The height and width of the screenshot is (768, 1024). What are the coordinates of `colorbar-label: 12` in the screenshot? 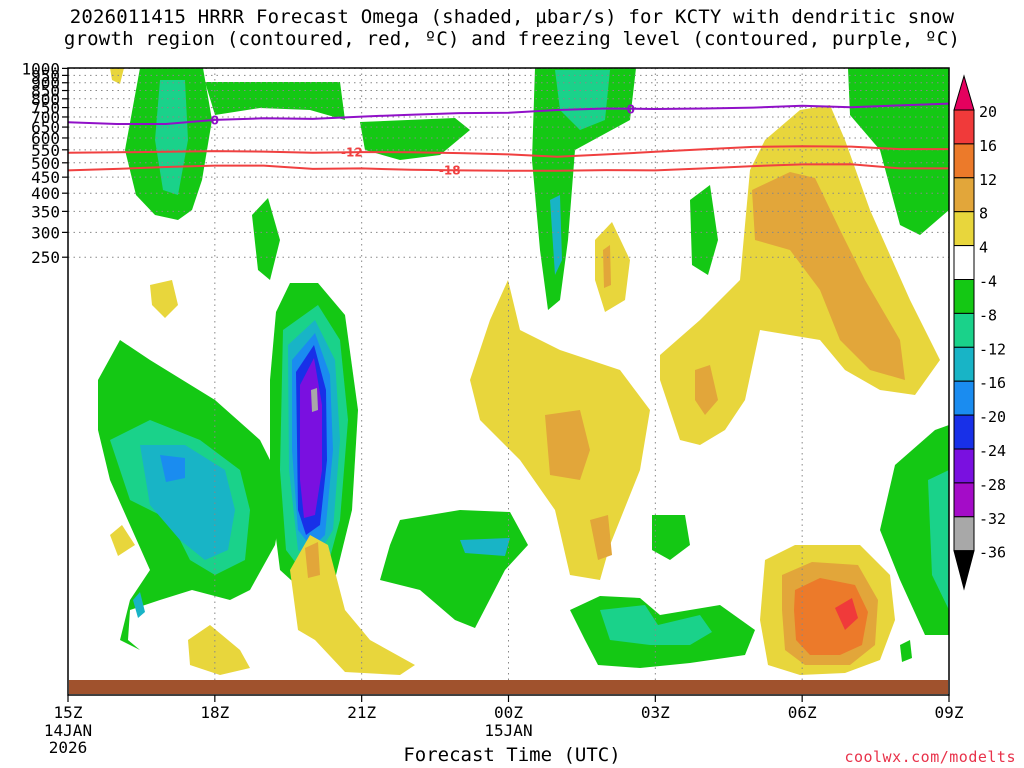 It's located at (988, 180).